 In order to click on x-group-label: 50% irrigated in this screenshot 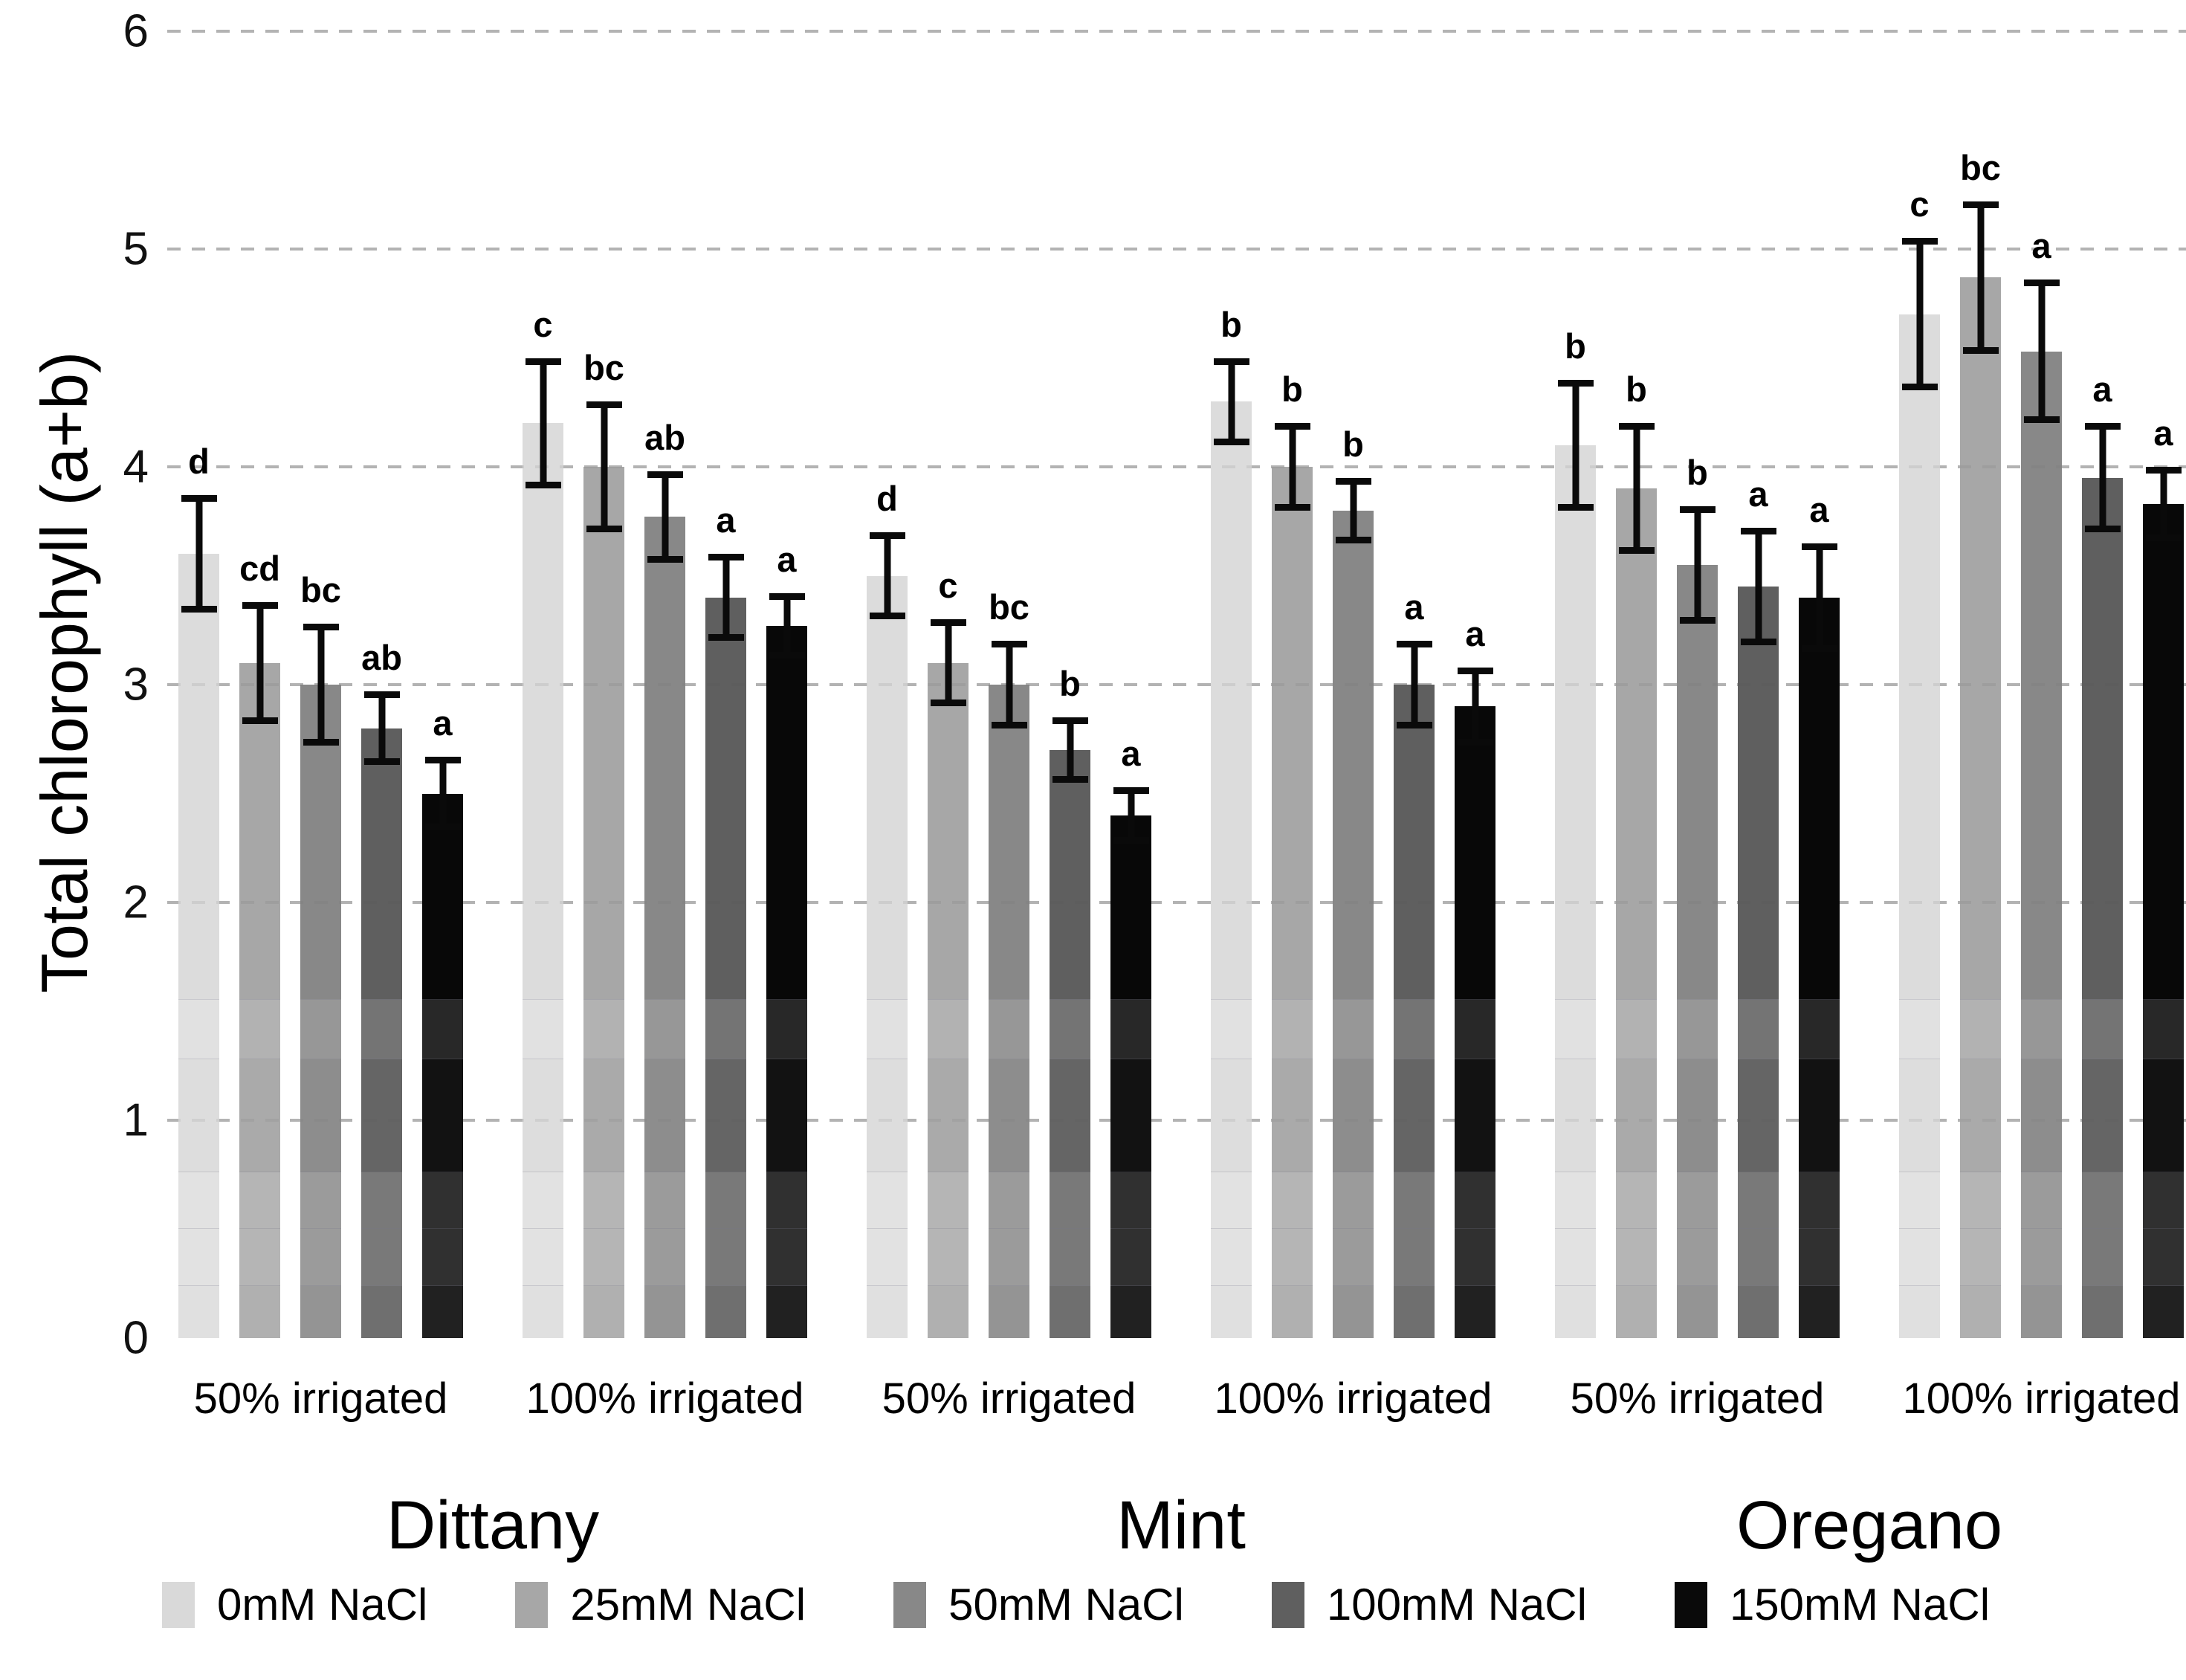, I will do `click(320, 1399)`.